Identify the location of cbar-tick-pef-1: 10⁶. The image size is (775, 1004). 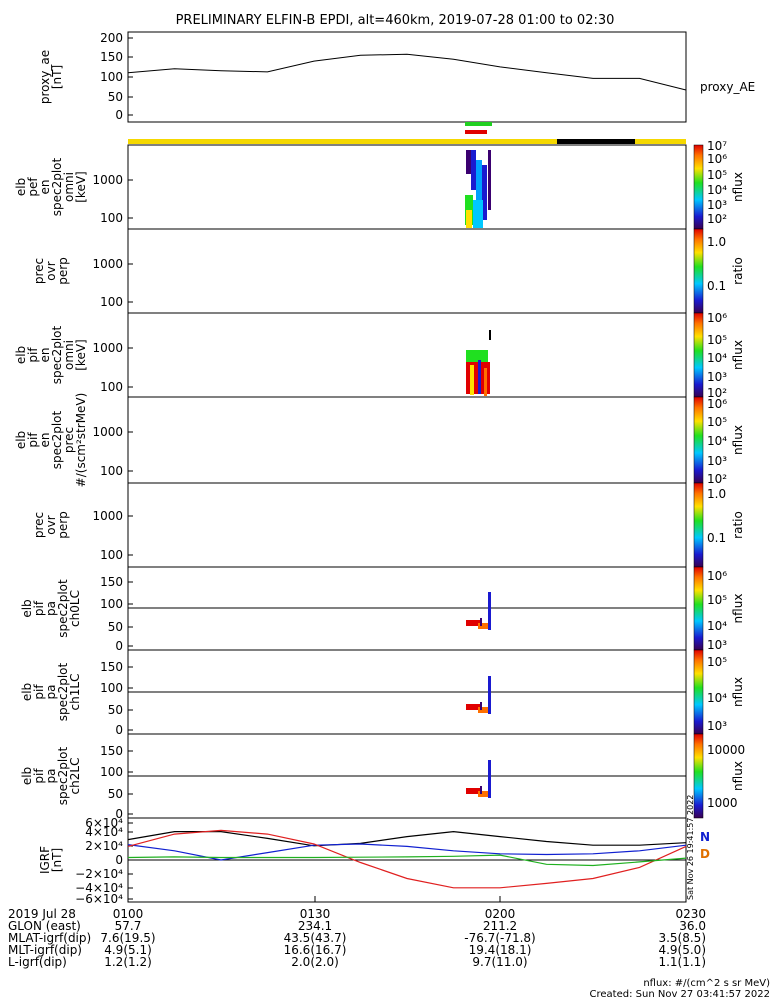
(717, 159).